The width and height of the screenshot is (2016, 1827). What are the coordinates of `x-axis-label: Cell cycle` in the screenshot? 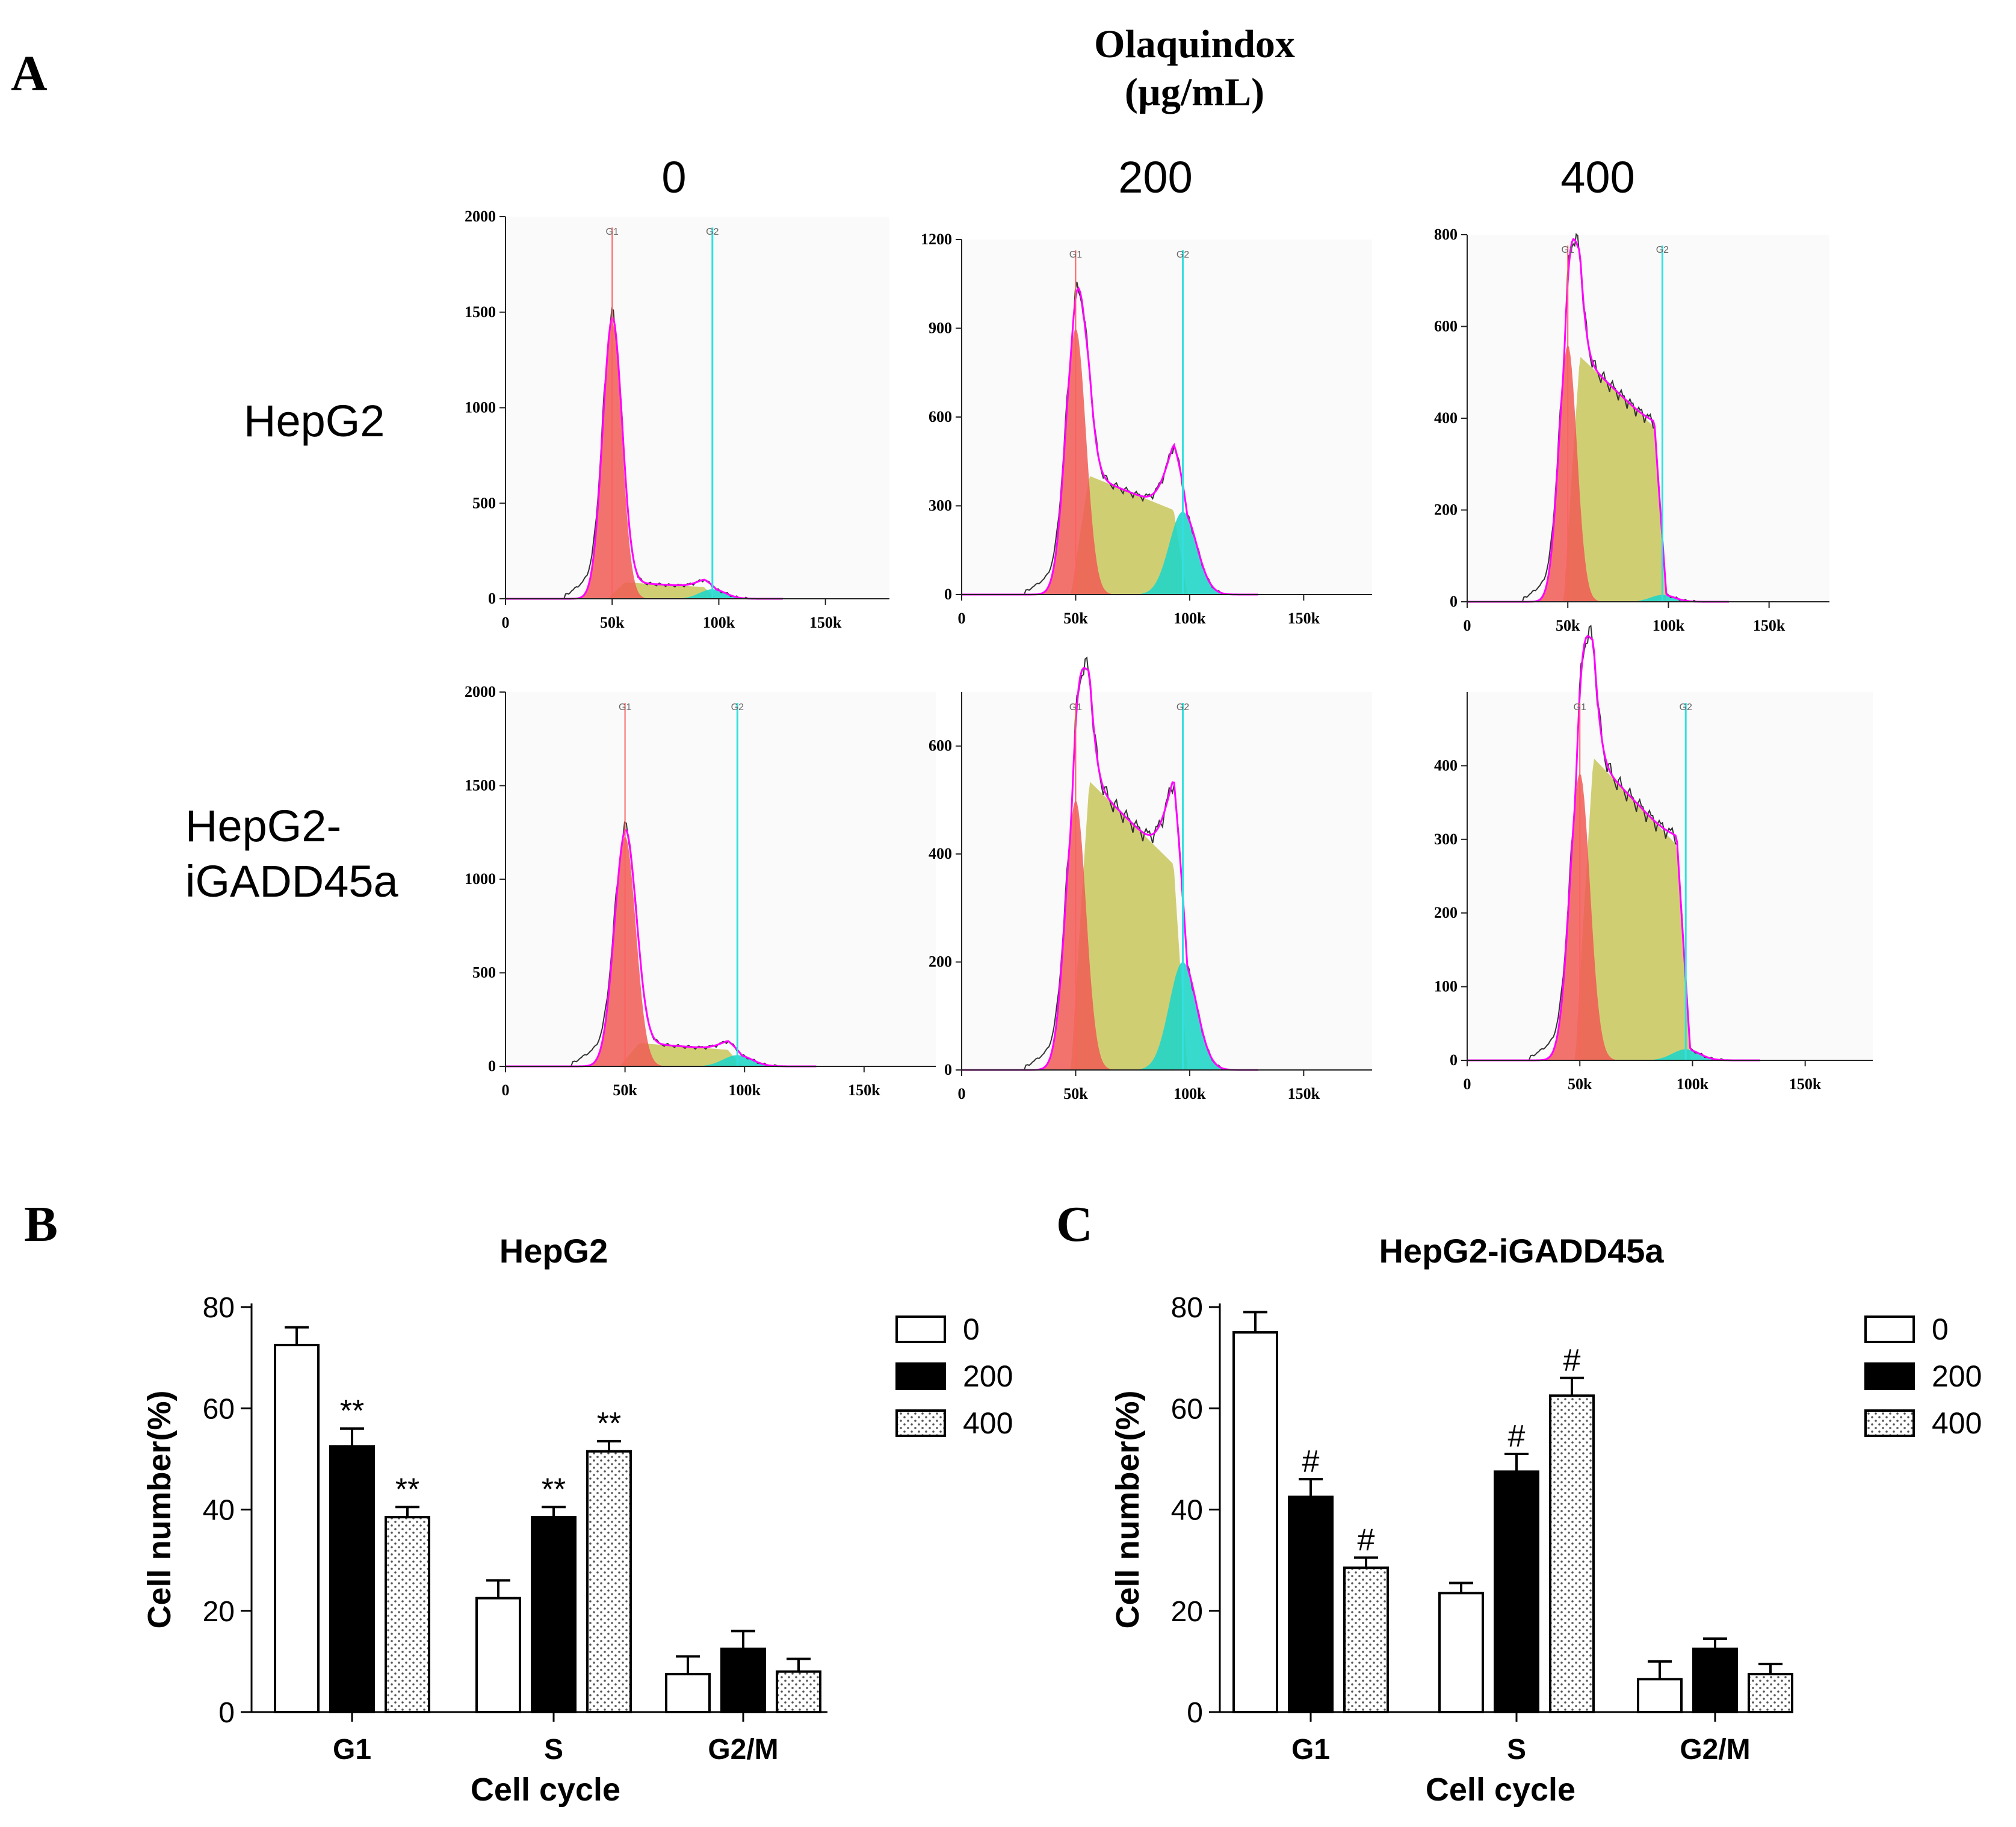 It's located at (1501, 1790).